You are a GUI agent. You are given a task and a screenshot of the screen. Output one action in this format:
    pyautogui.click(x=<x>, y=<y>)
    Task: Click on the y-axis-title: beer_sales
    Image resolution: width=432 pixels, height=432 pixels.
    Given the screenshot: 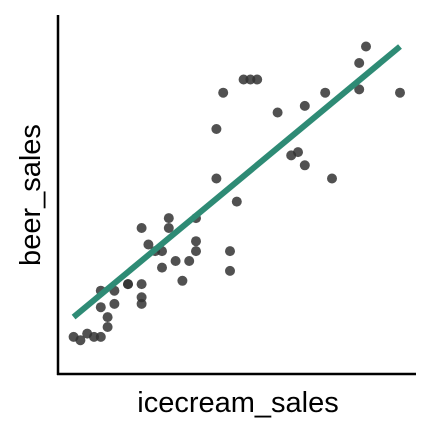 What is the action you would take?
    pyautogui.click(x=31, y=195)
    